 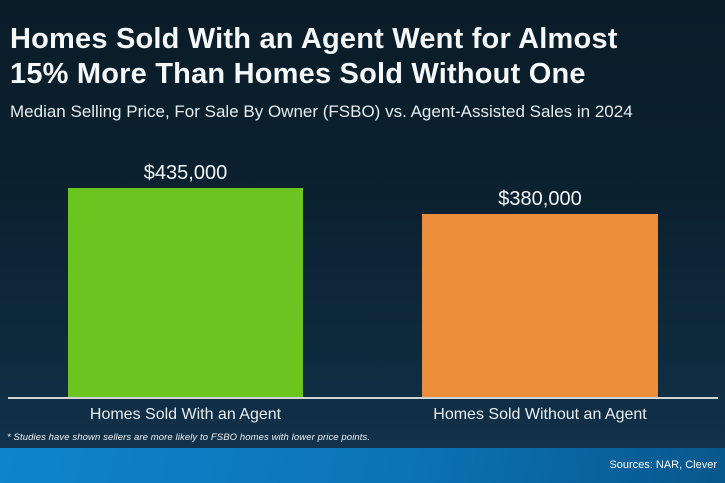 What do you see at coordinates (540, 305) in the screenshot?
I see `bar-fsbo` at bounding box center [540, 305].